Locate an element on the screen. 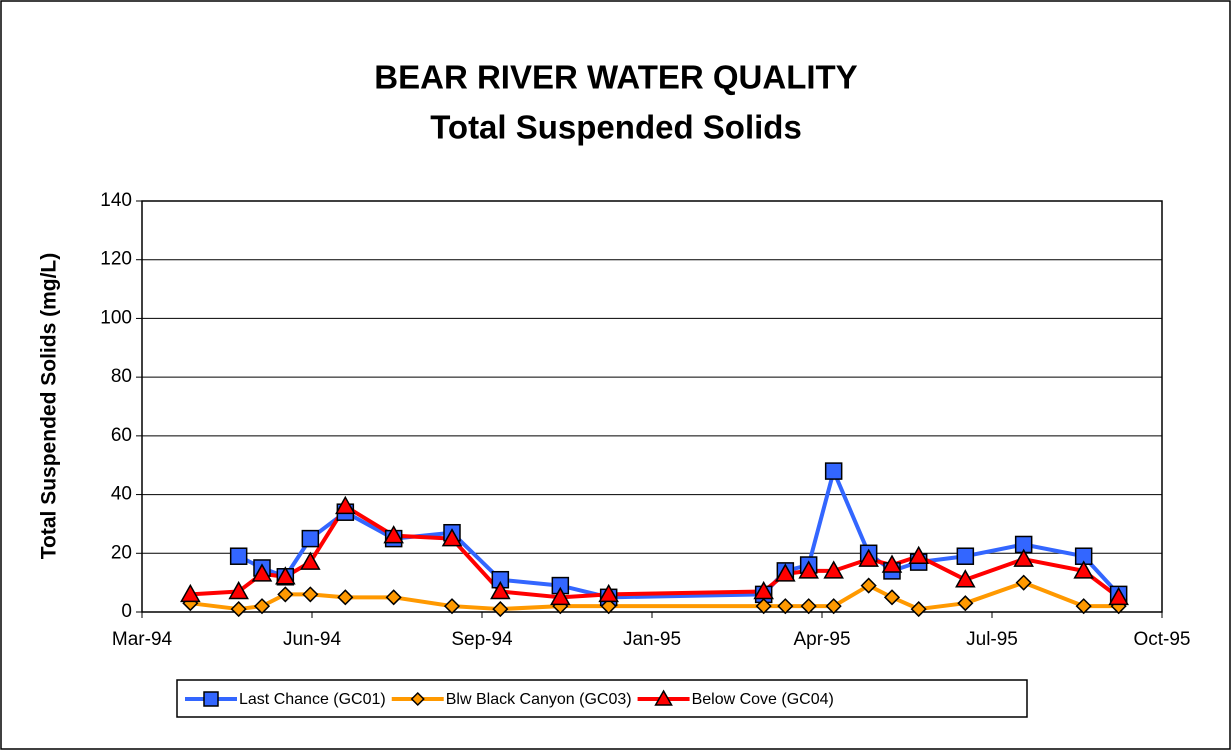 The height and width of the screenshot is (751, 1232). y-tick-label: 80 is located at coordinates (121, 376).